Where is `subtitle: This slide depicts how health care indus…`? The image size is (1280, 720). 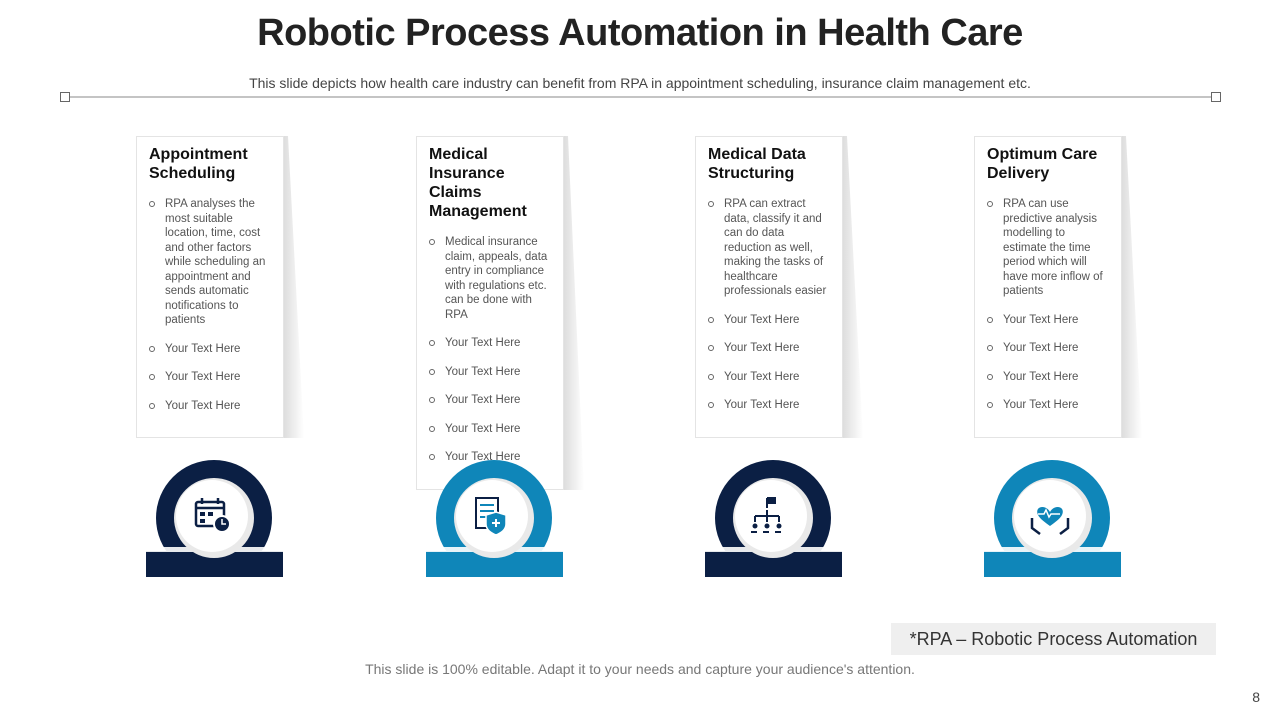
subtitle: This slide depicts how health care indus… is located at coordinates (640, 83).